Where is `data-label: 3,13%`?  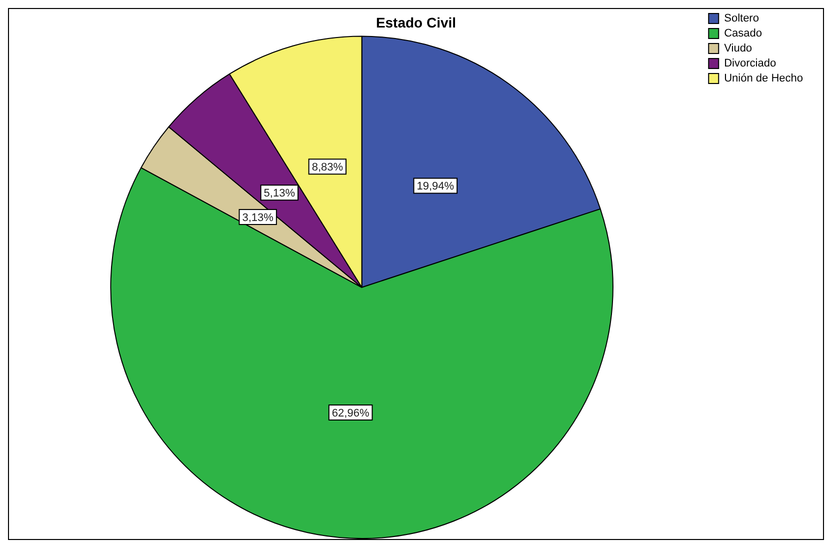
data-label: 3,13% is located at coordinates (258, 218).